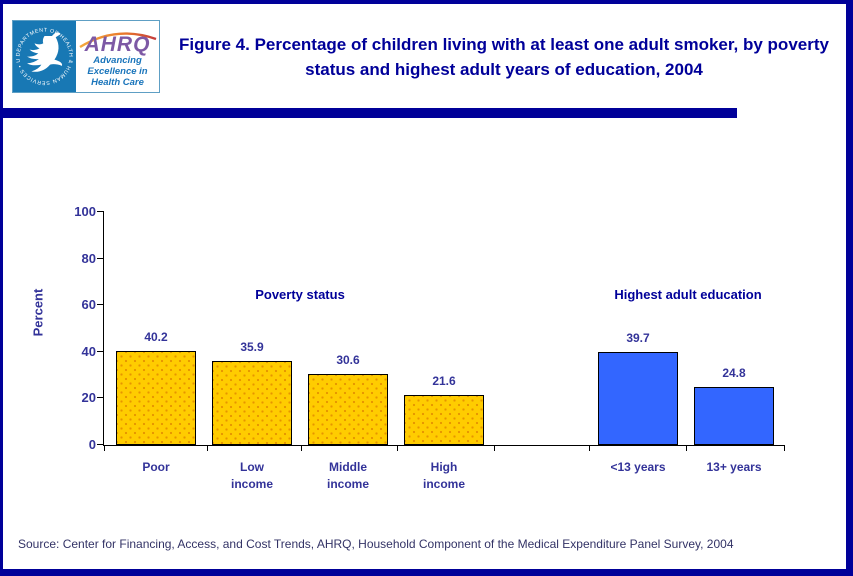 The width and height of the screenshot is (853, 576). Describe the element at coordinates (117, 60) in the screenshot. I see `tagline-line-1: Advancing` at that location.